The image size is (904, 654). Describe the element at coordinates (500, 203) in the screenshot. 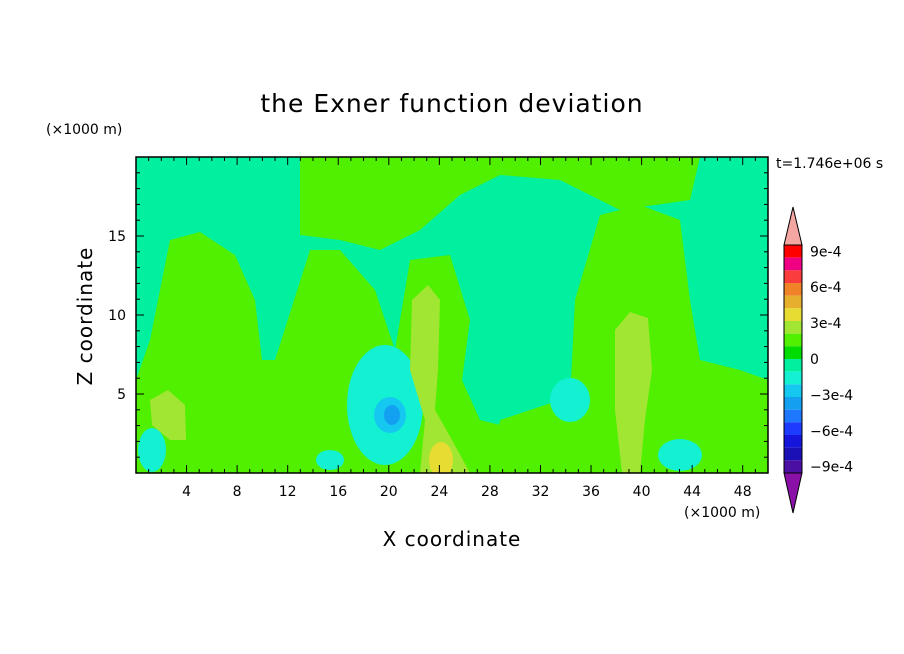

I see `contour-region-green-top` at that location.